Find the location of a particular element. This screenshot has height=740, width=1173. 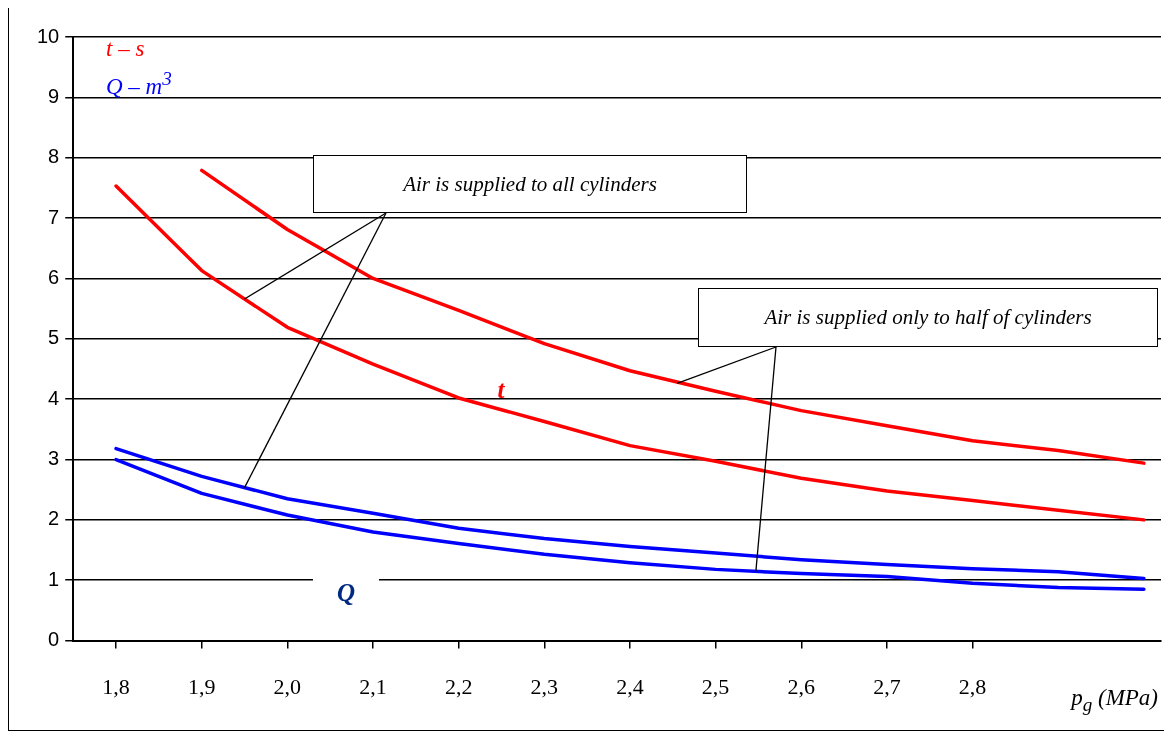

y-tick-label: 5 is located at coordinates (54, 337).